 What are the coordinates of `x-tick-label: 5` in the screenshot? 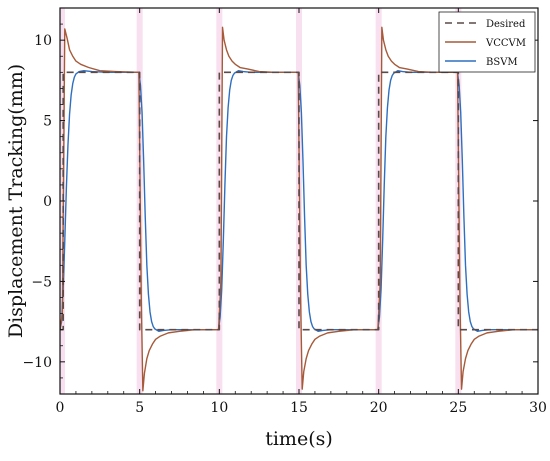 It's located at (139, 408).